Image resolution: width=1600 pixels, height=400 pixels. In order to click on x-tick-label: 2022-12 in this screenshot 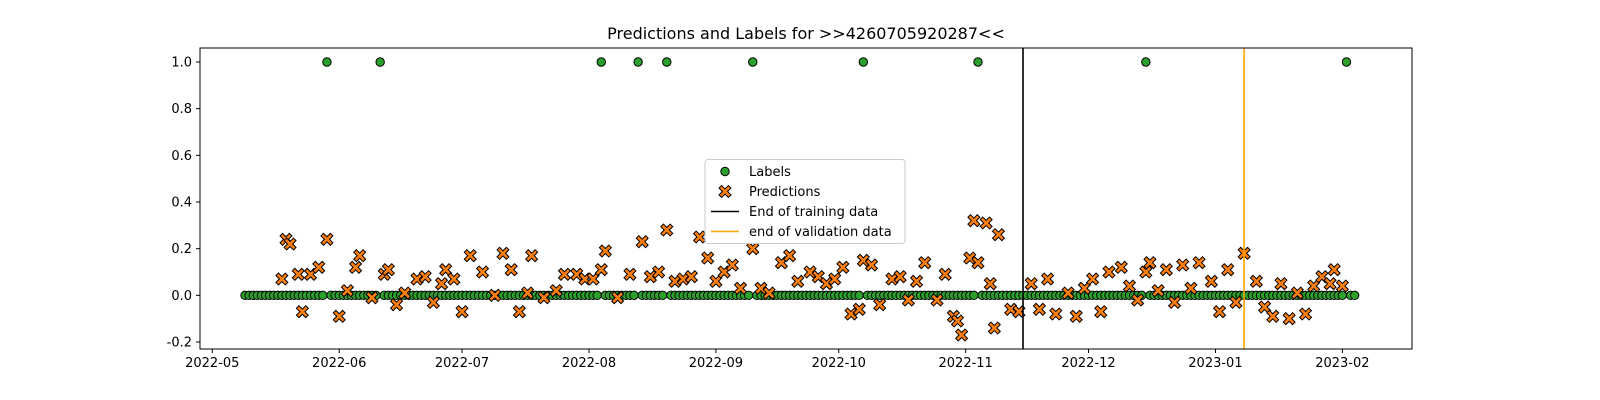, I will do `click(1088, 363)`.